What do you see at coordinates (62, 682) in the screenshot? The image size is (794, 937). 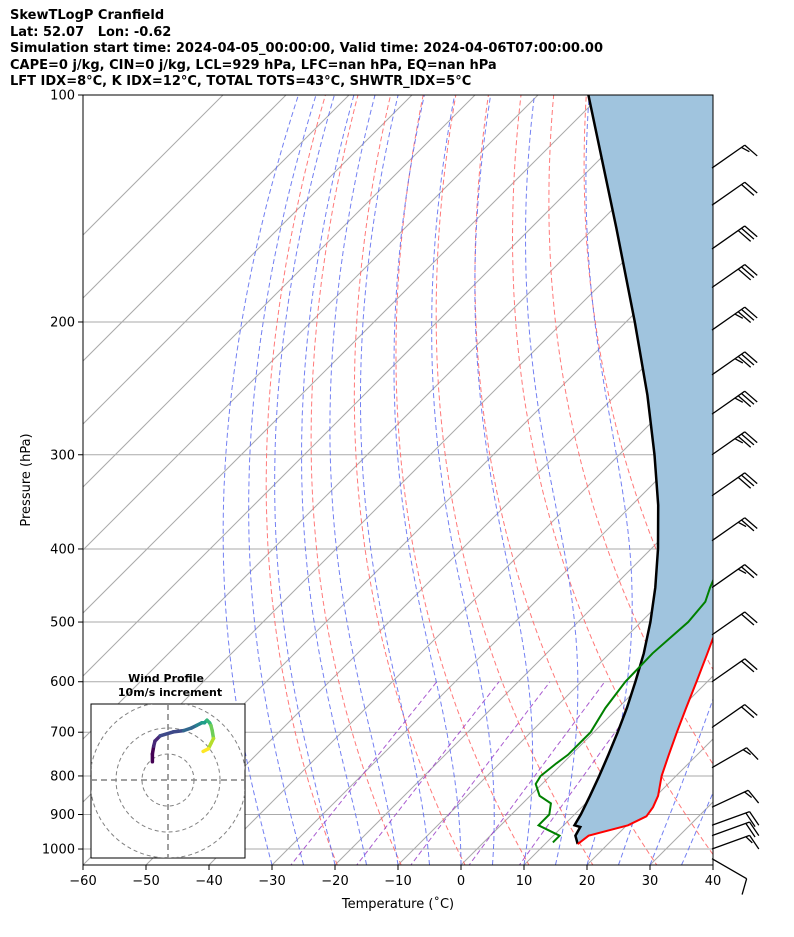 I see `y-tick-label: 600` at bounding box center [62, 682].